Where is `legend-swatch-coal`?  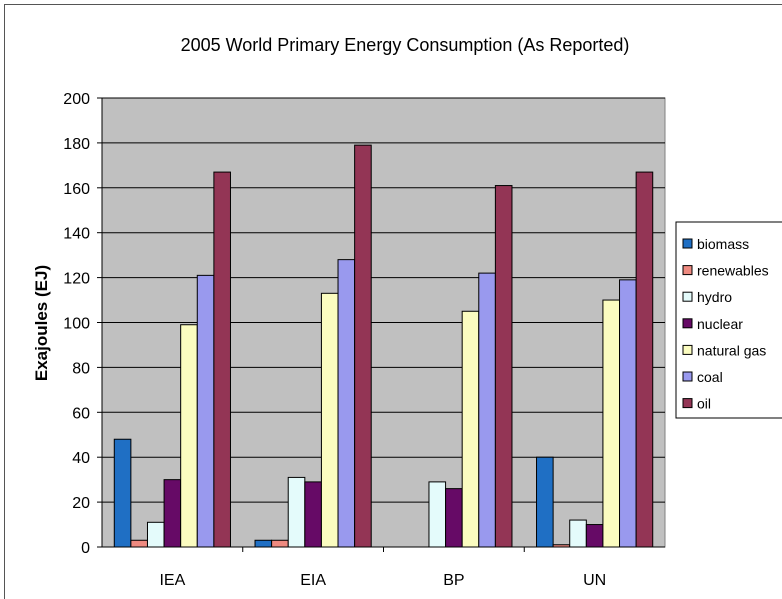
legend-swatch-coal is located at coordinates (687, 376).